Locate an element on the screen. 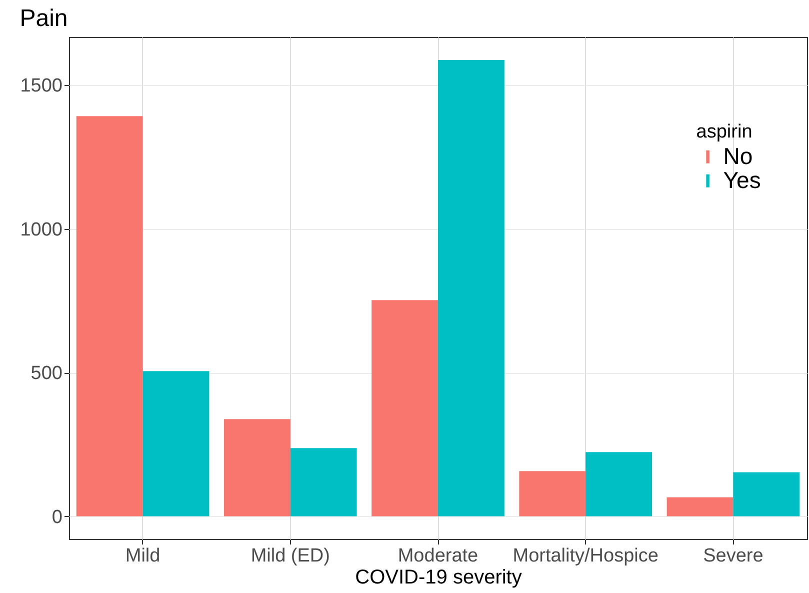  x-tick-label: Severe is located at coordinates (733, 556).